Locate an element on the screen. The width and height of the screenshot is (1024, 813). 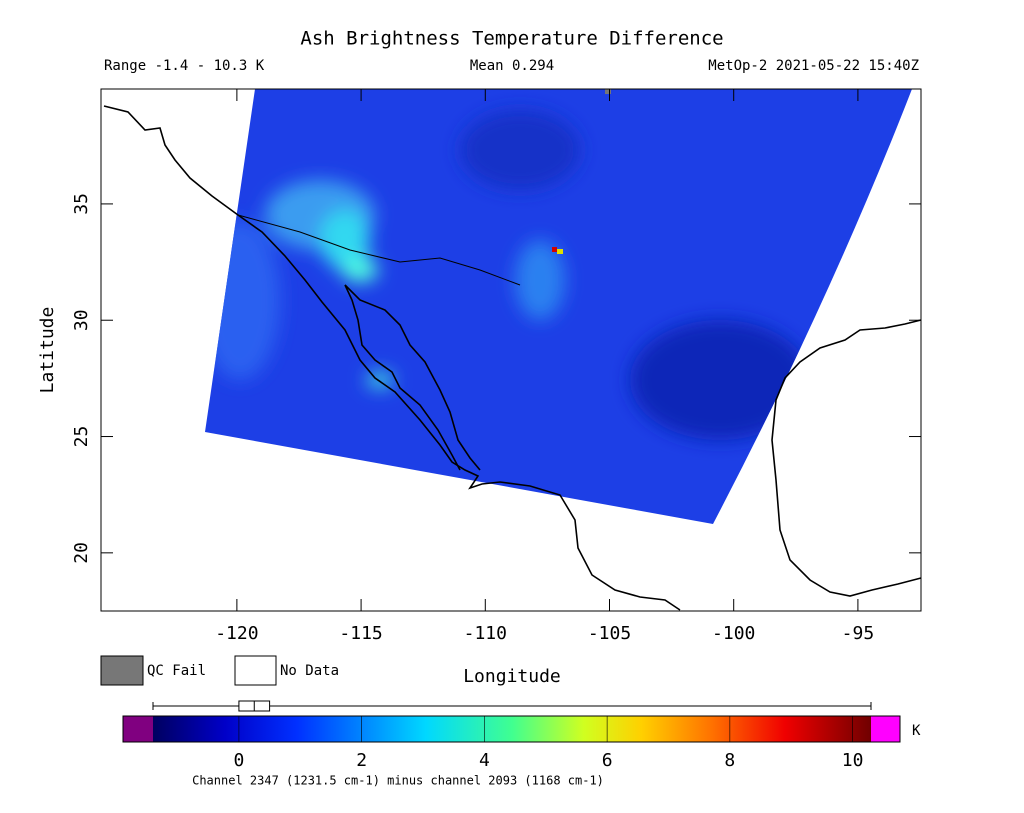
x-tick-label: -115 is located at coordinates (360, 633).